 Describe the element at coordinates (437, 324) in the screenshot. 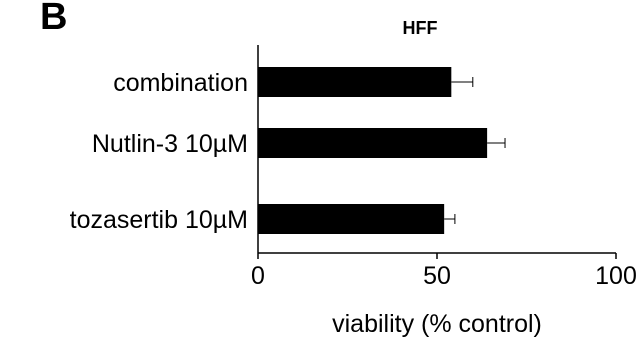

I see `x-axis-label: viability (% control)` at that location.